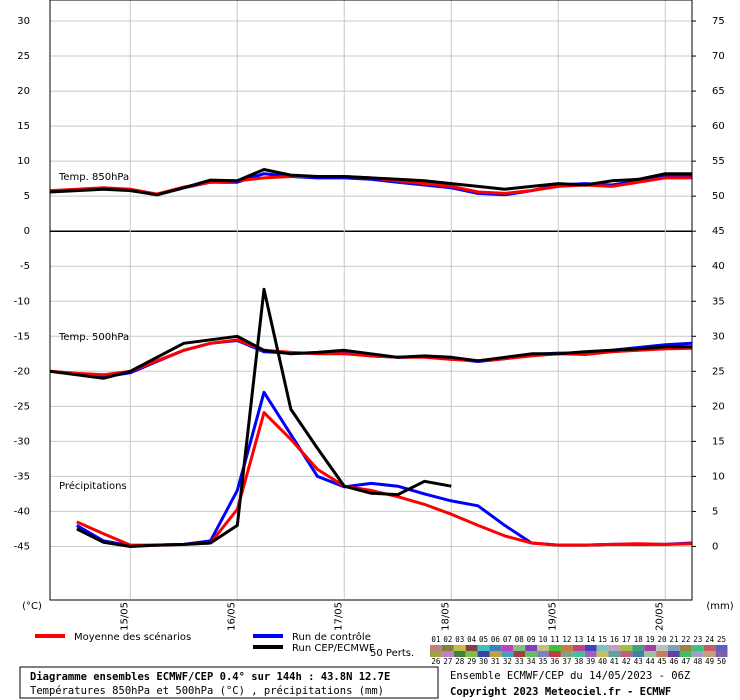  What do you see at coordinates (697, 639) in the screenshot?
I see `perturbation-number: 23` at bounding box center [697, 639].